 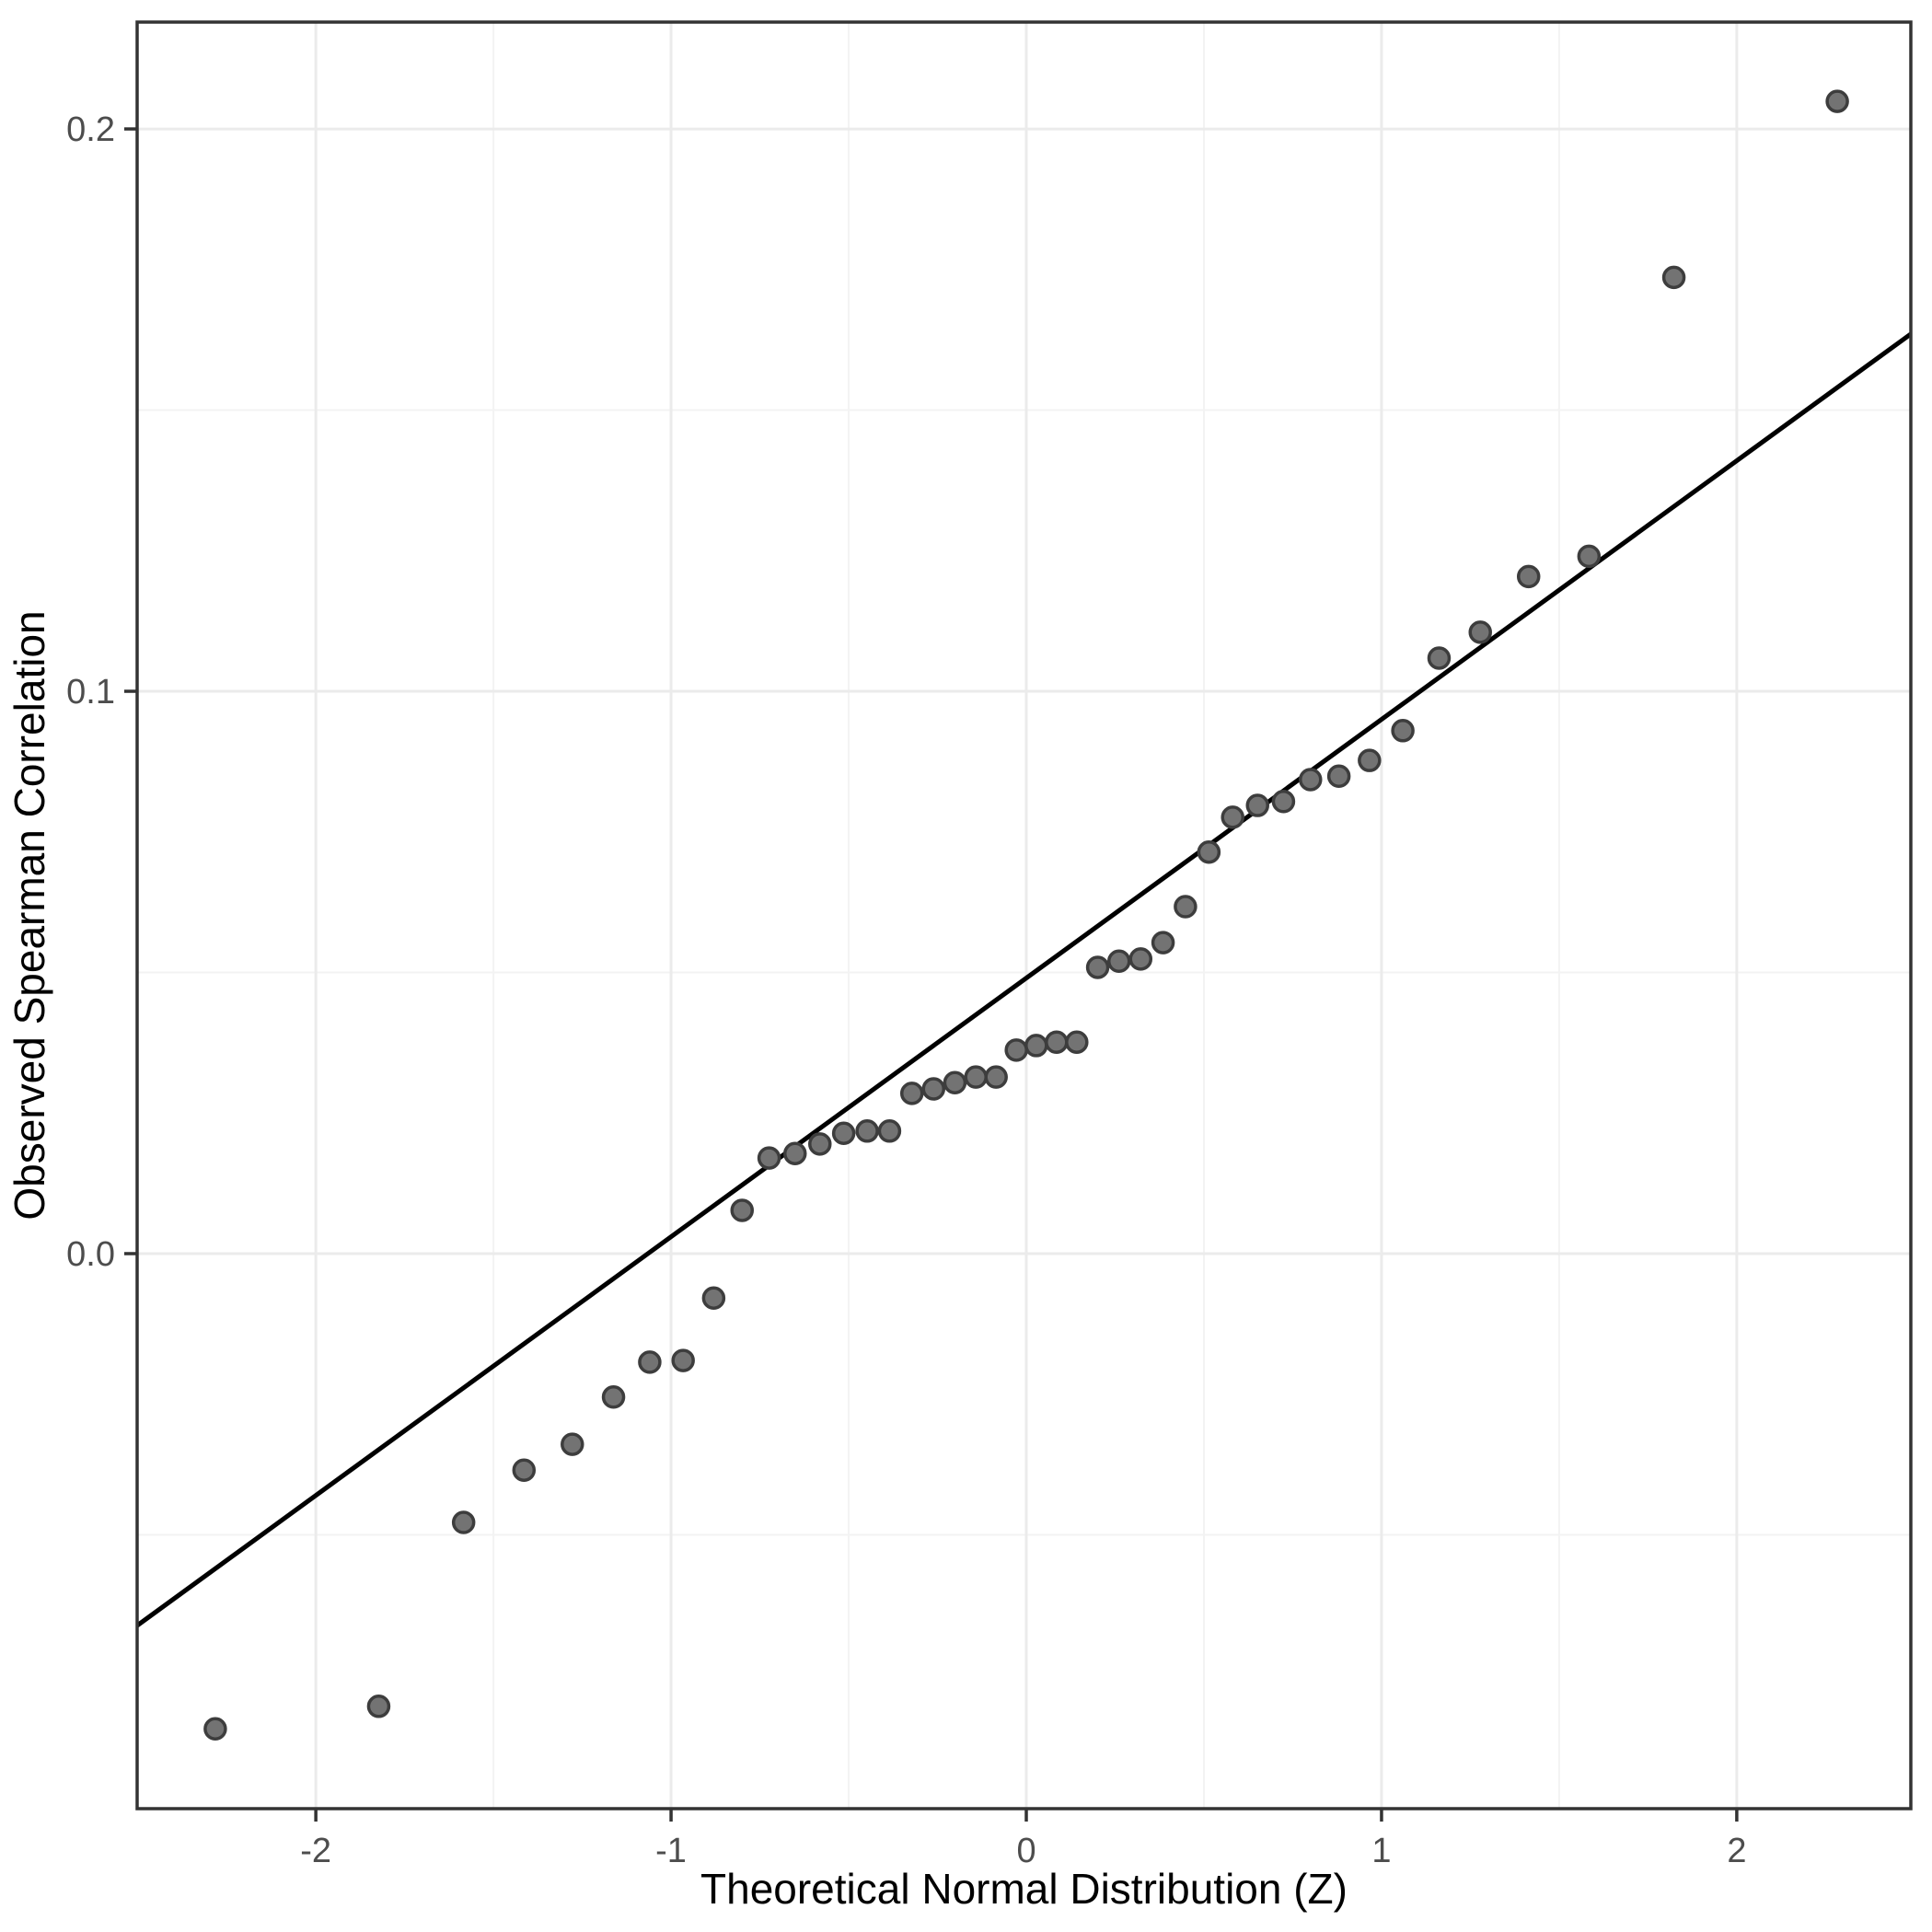 What do you see at coordinates (91, 129) in the screenshot?
I see `y-tick-label: 0.2` at bounding box center [91, 129].